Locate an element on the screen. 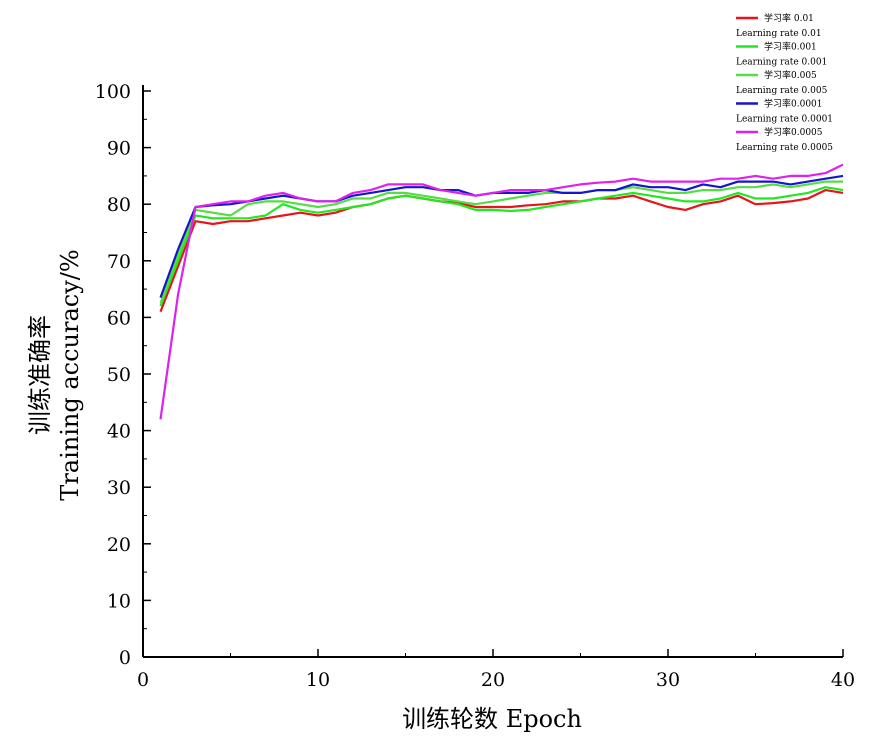 The height and width of the screenshot is (745, 886). legend-label-en: Learning rate 0.01 is located at coordinates (779, 34).